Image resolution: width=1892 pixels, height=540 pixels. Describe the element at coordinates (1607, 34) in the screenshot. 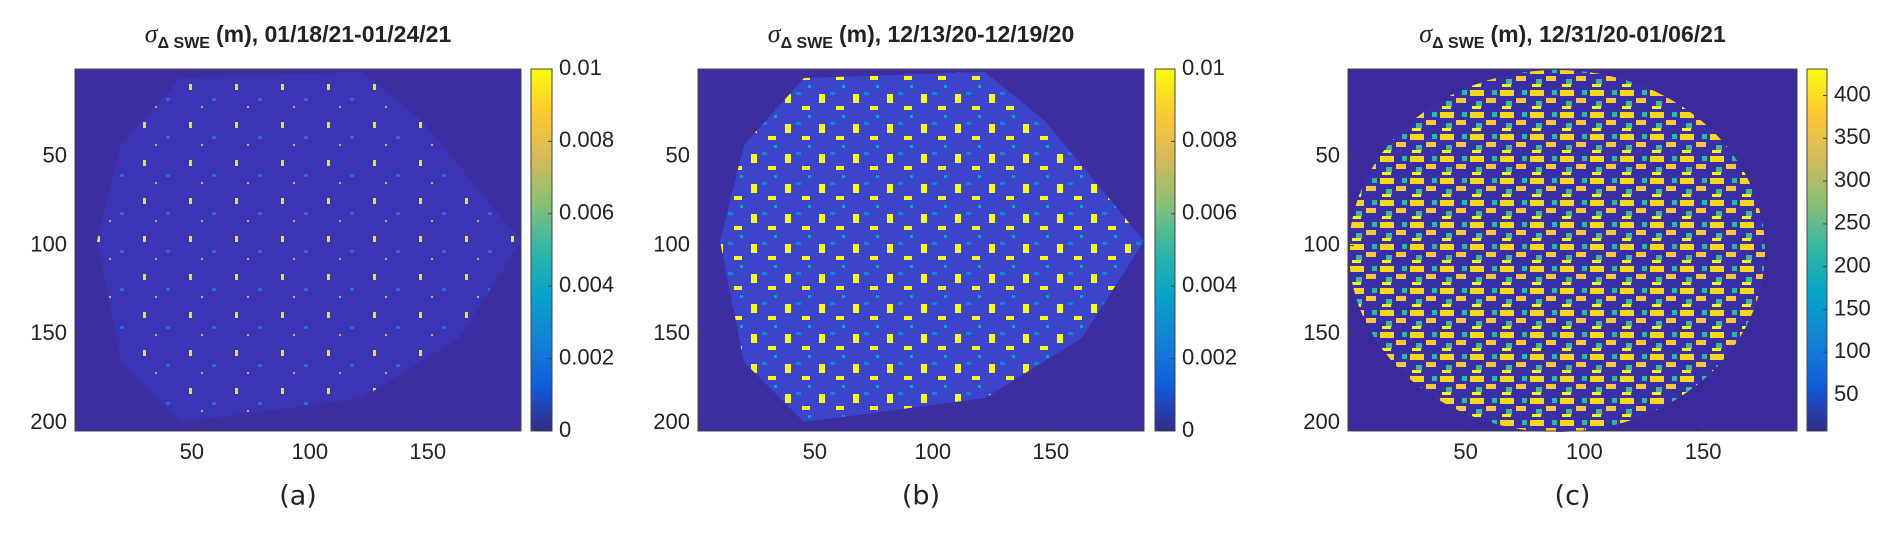

I see `title-text: (m), 12/31/20-01/06/21` at that location.